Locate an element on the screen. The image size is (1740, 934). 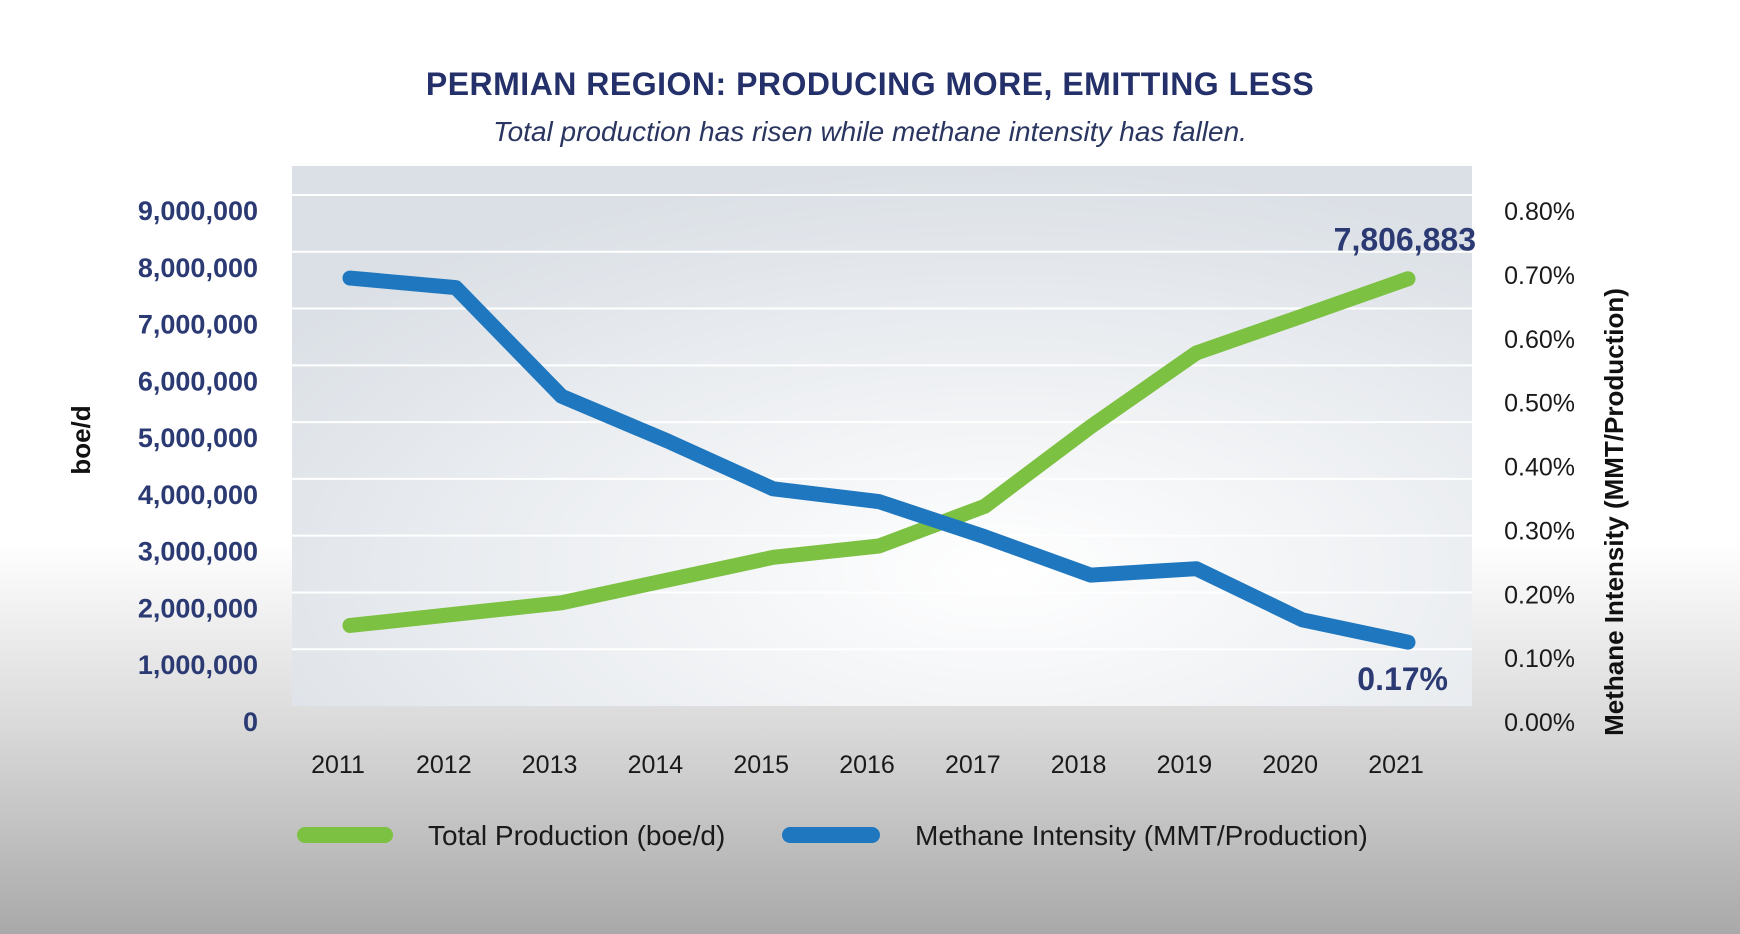
x-tick-label: 2015 is located at coordinates (761, 765).